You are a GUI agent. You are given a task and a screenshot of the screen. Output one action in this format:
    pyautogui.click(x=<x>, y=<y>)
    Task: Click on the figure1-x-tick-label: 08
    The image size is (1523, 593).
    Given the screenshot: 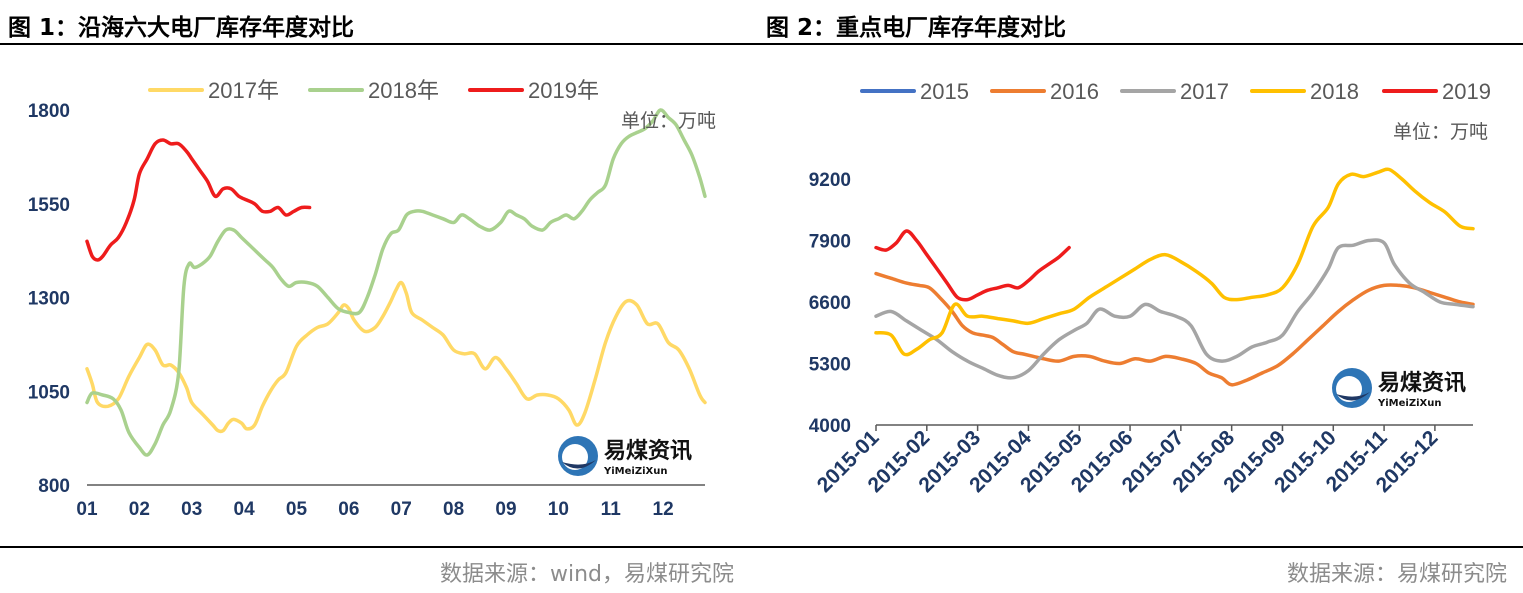 What is the action you would take?
    pyautogui.click(x=453, y=509)
    